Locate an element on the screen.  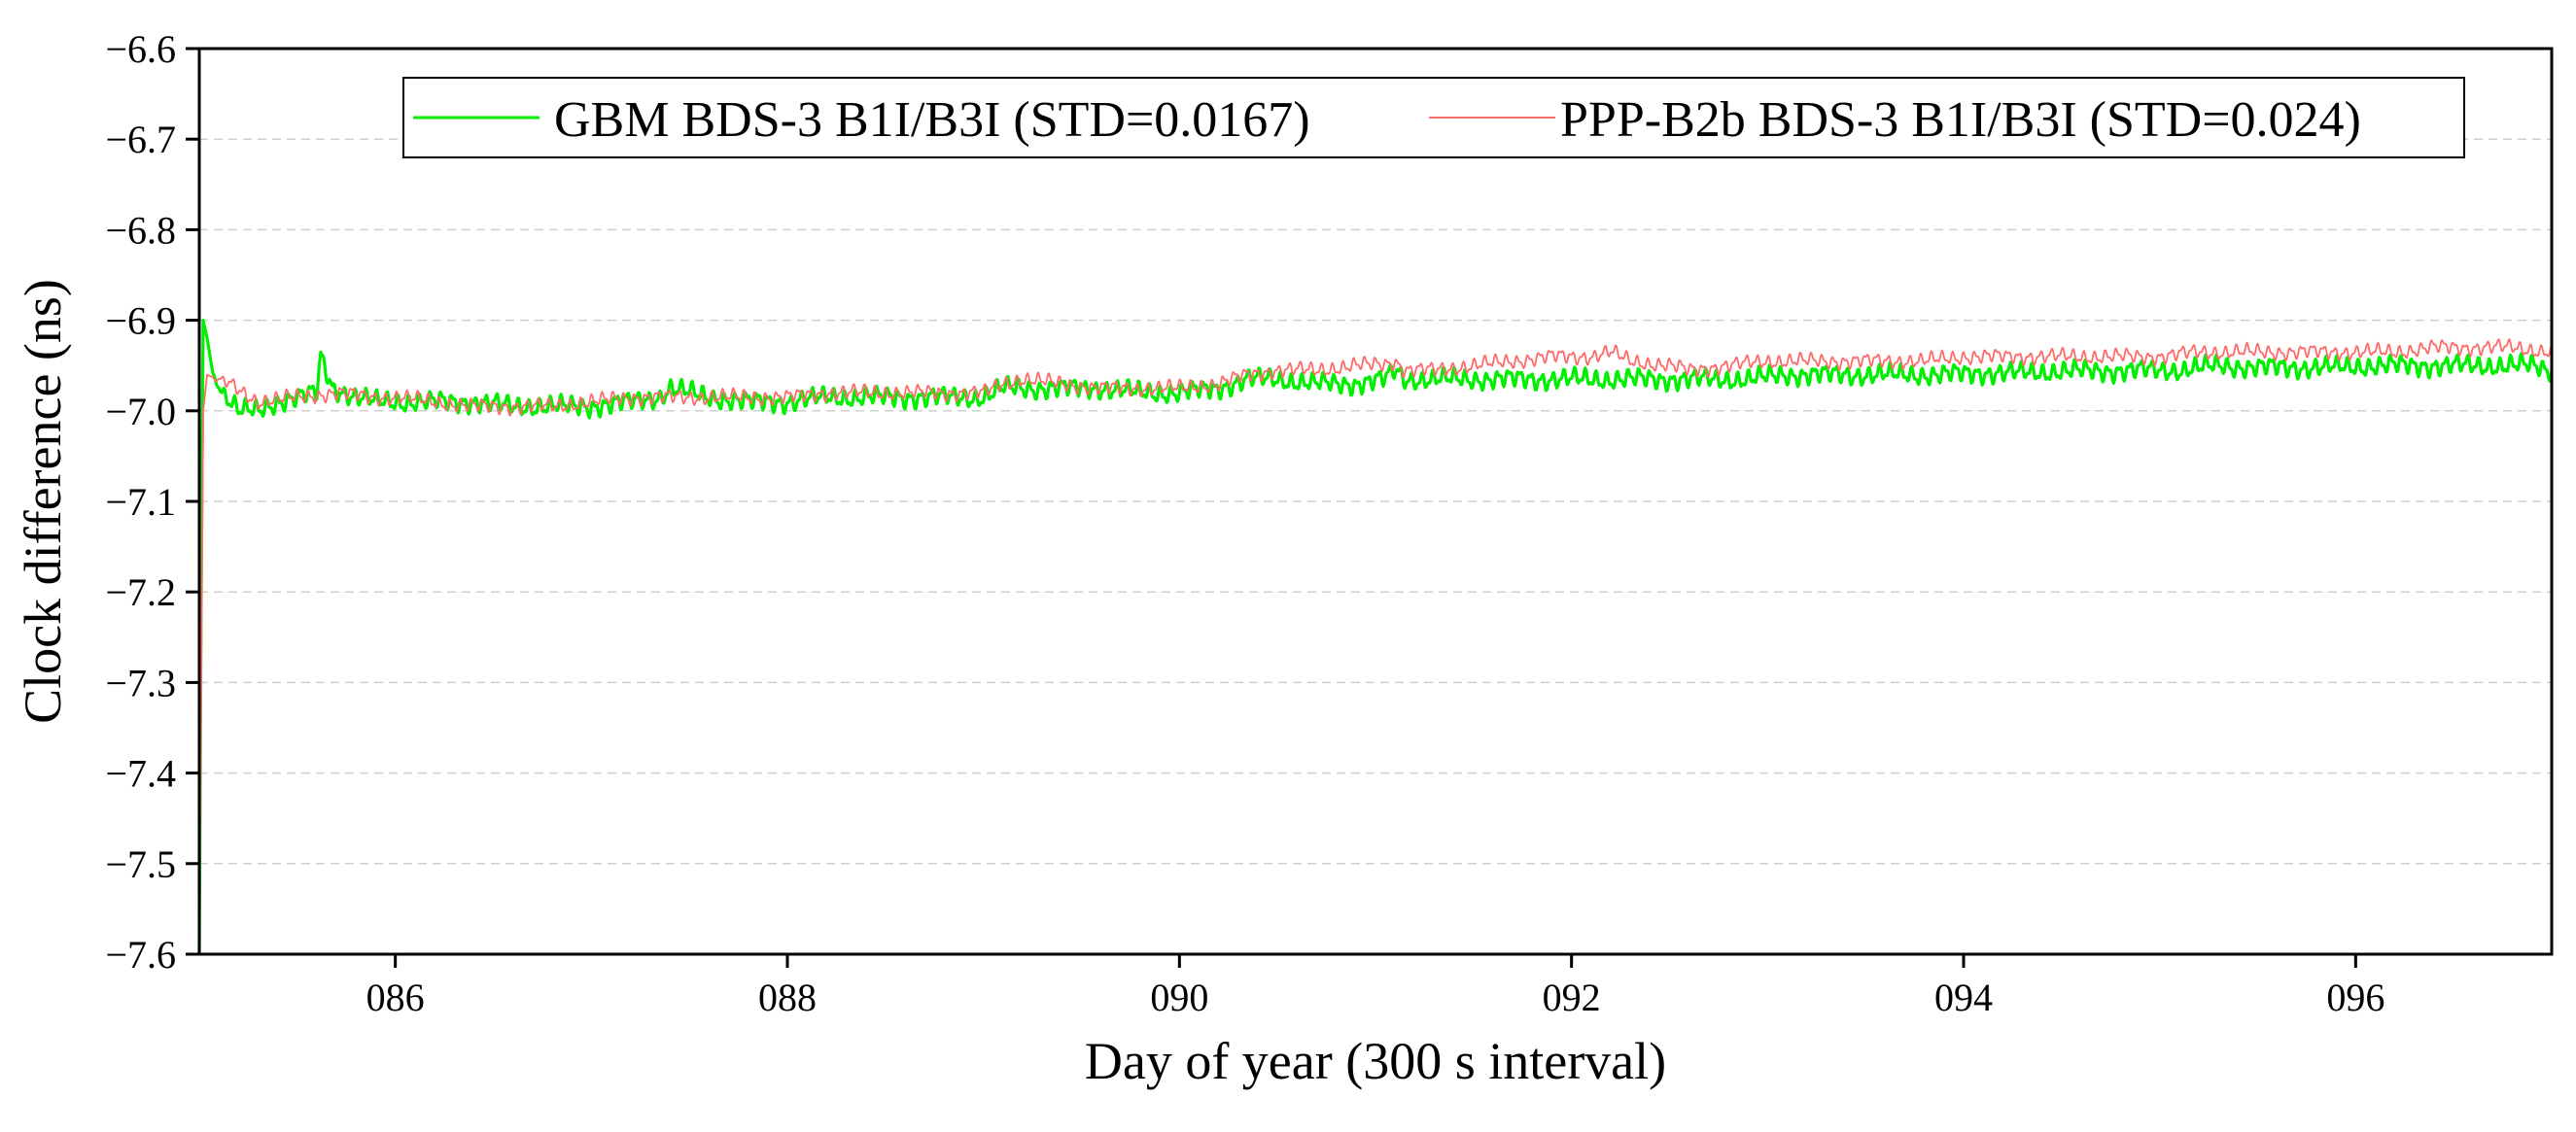
y-tick-label: −7.2 is located at coordinates (140, 592).